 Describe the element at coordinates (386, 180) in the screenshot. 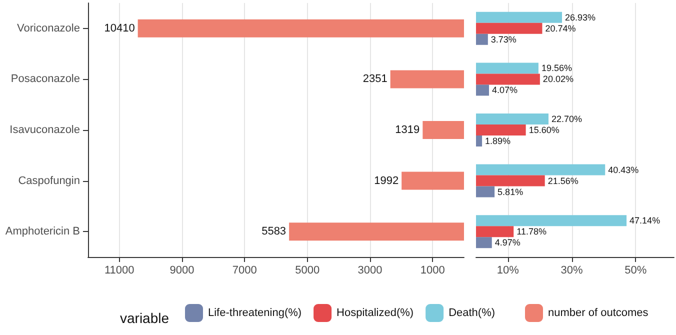

I see `data-label: 1992` at that location.